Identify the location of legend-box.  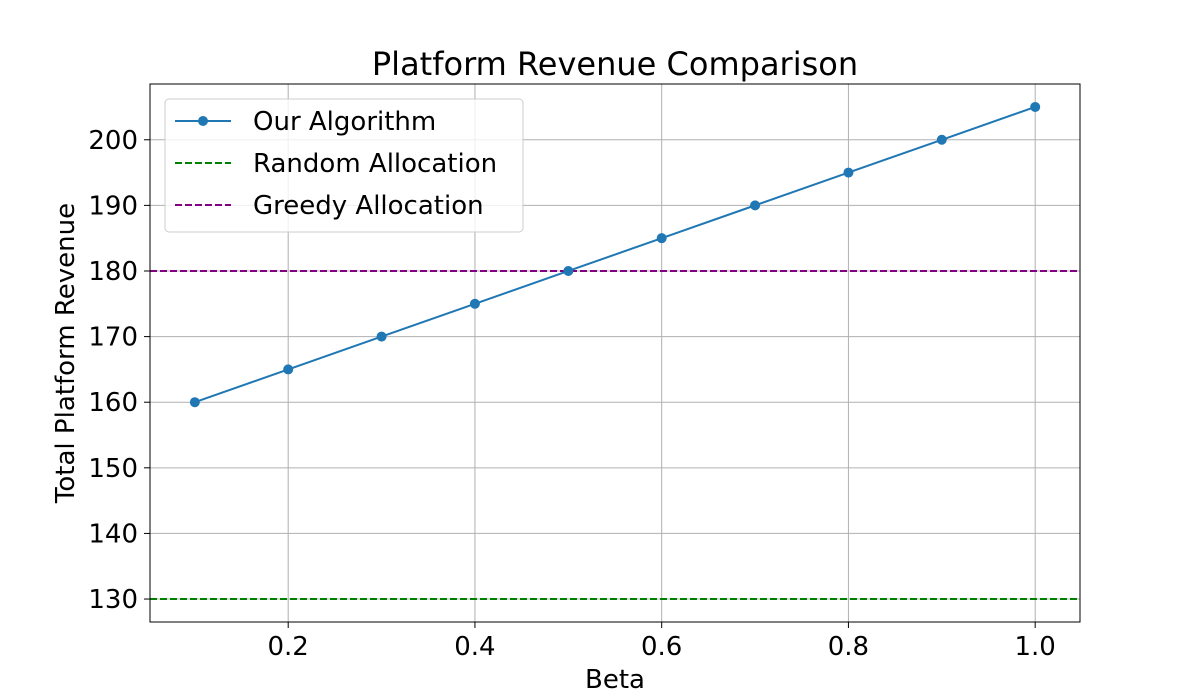
(344, 165).